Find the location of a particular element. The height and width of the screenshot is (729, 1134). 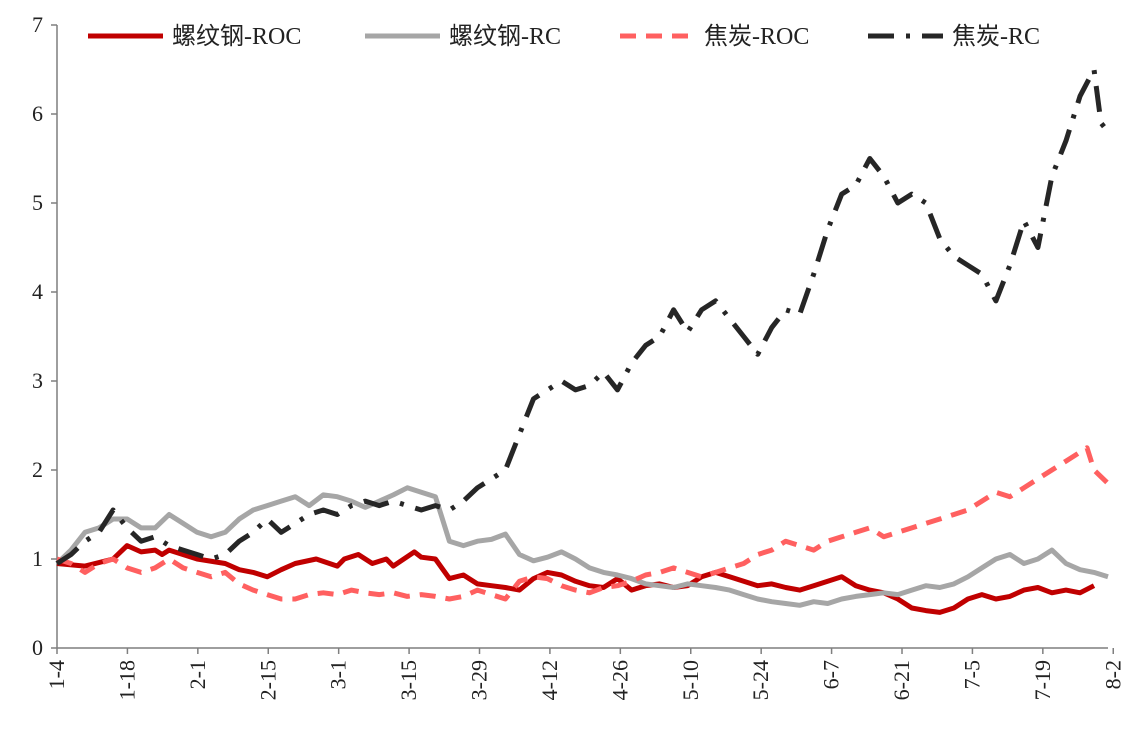

y-tick-label: 5 is located at coordinates (37, 202).